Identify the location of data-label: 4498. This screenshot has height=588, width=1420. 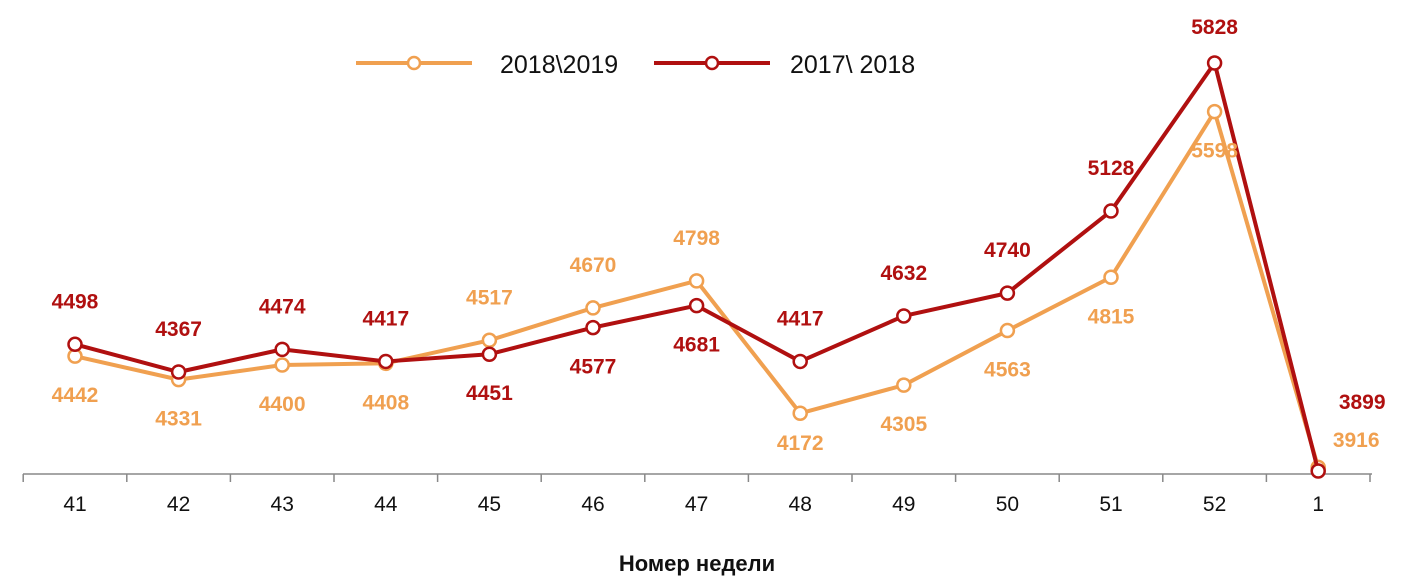
(75, 301).